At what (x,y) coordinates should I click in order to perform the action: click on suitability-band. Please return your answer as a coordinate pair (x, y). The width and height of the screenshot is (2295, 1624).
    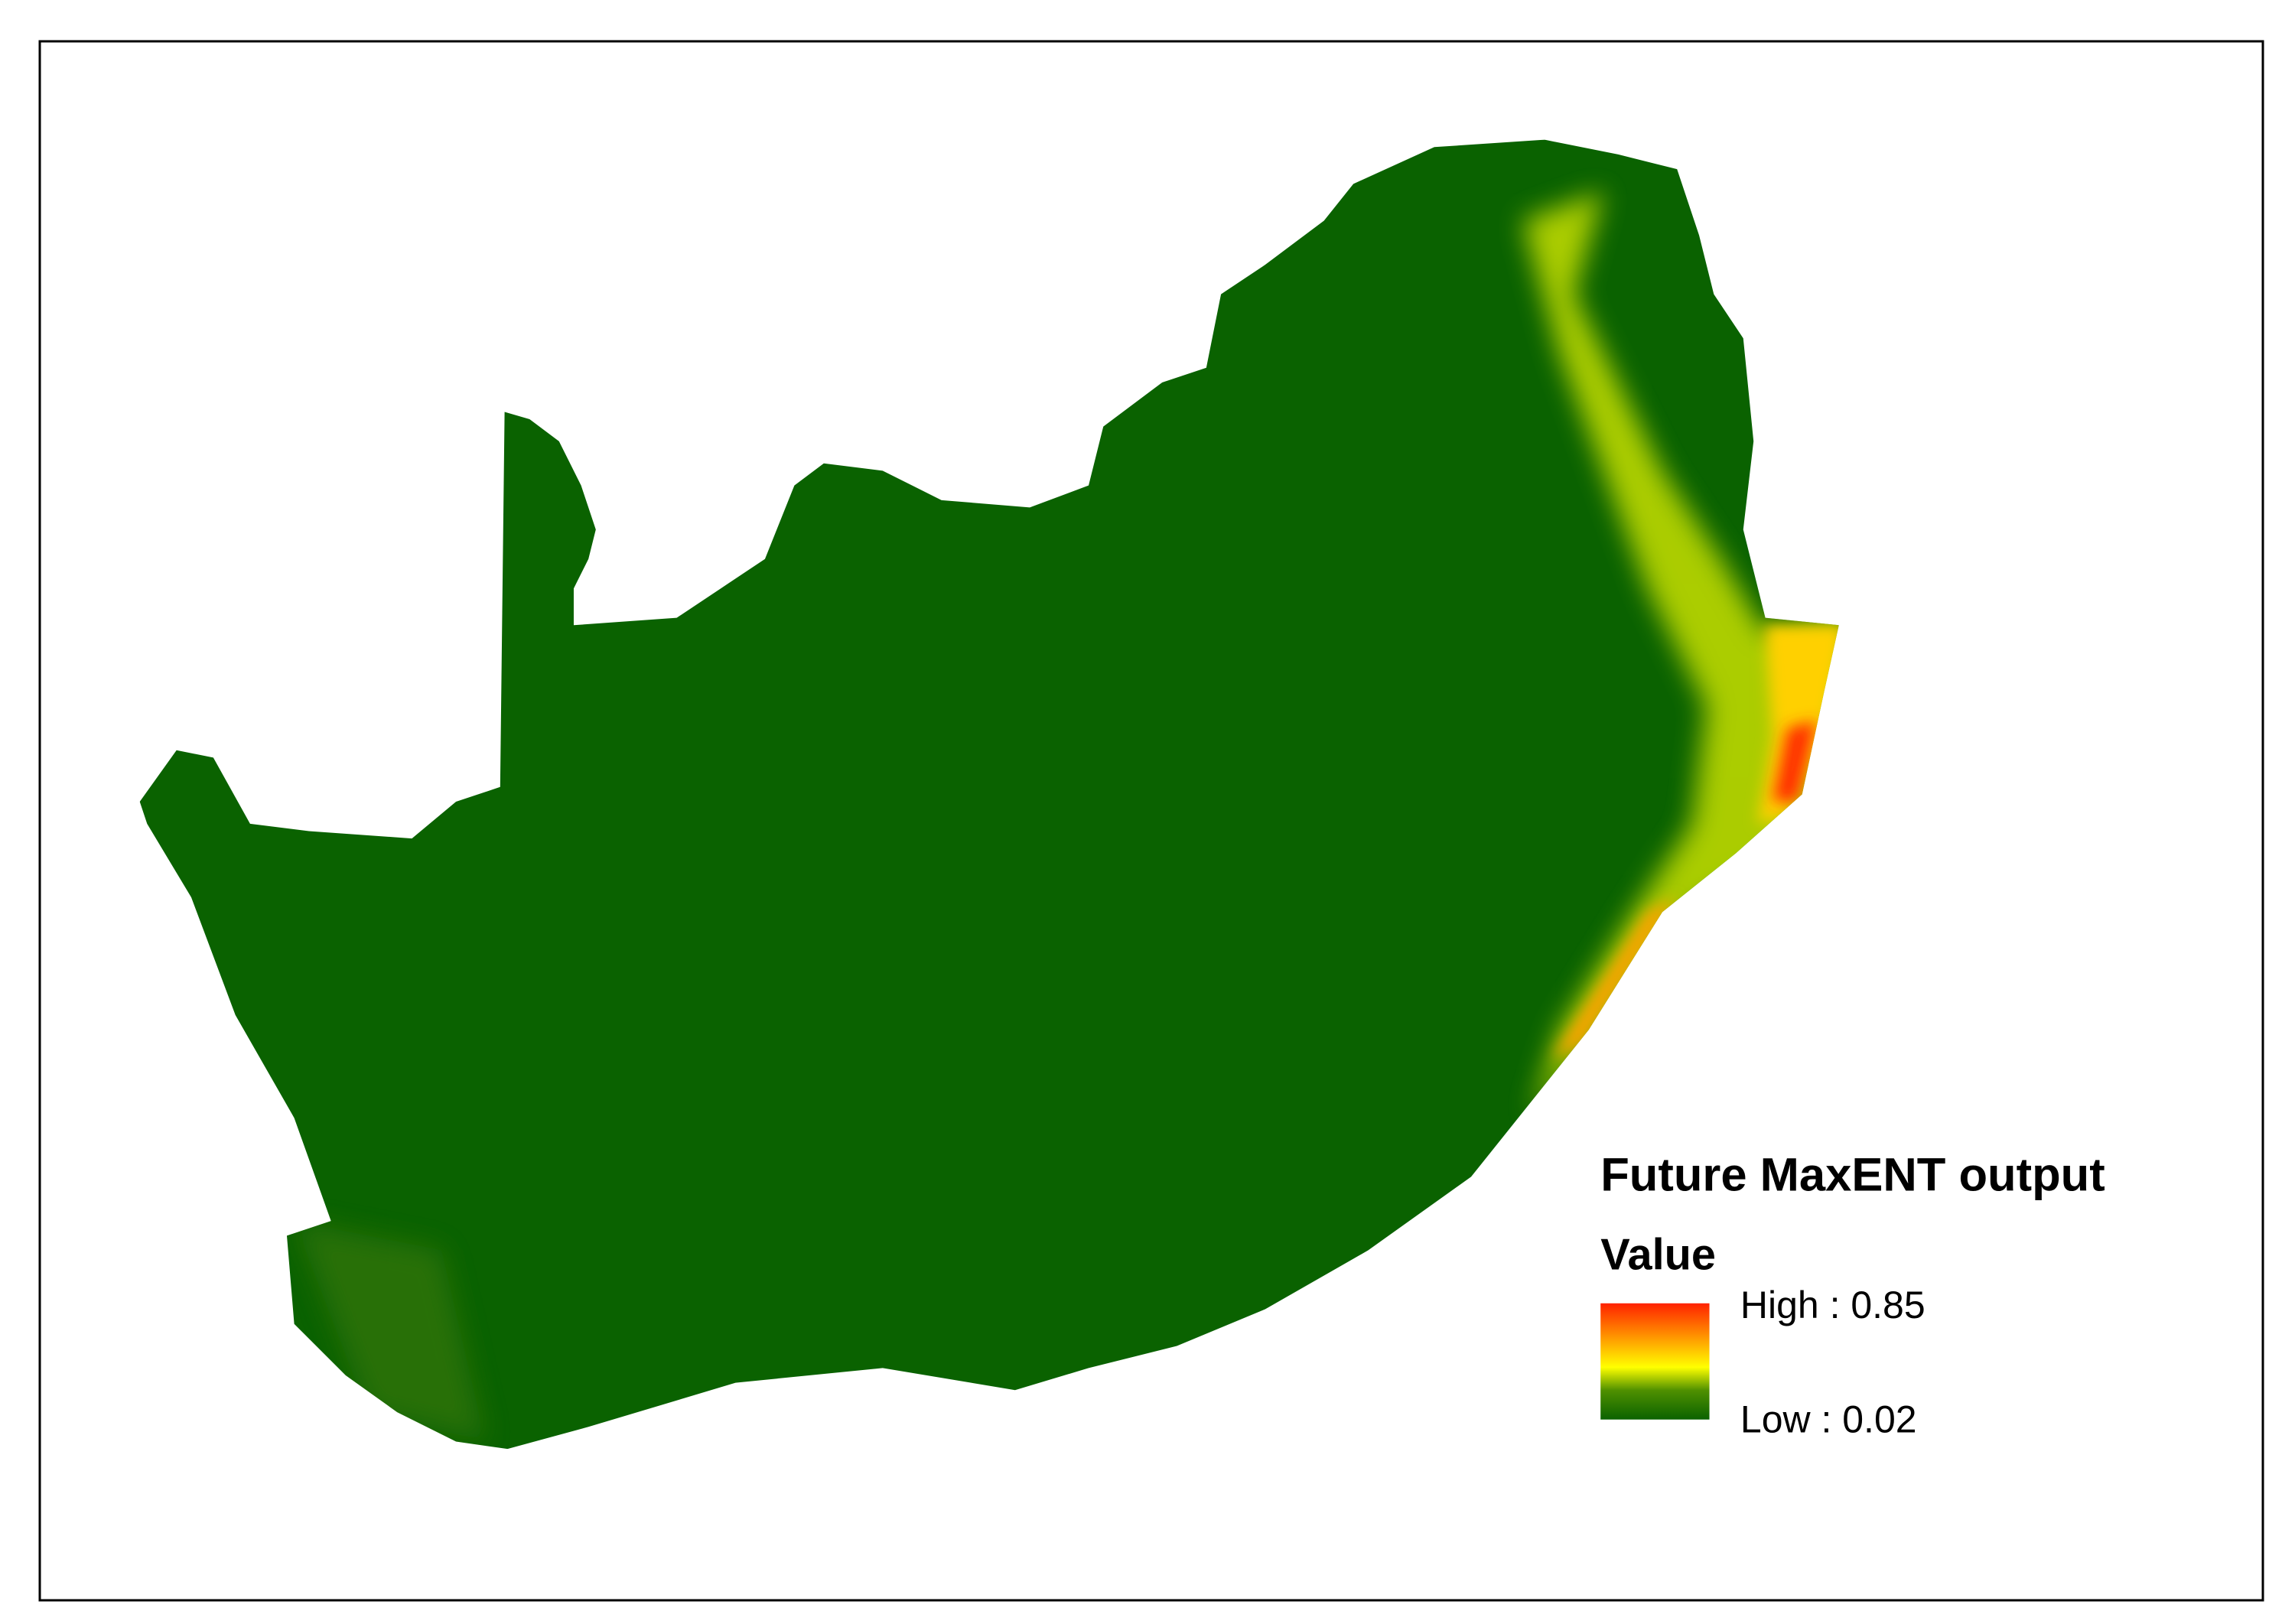
    Looking at the image, I should click on (1680, 654).